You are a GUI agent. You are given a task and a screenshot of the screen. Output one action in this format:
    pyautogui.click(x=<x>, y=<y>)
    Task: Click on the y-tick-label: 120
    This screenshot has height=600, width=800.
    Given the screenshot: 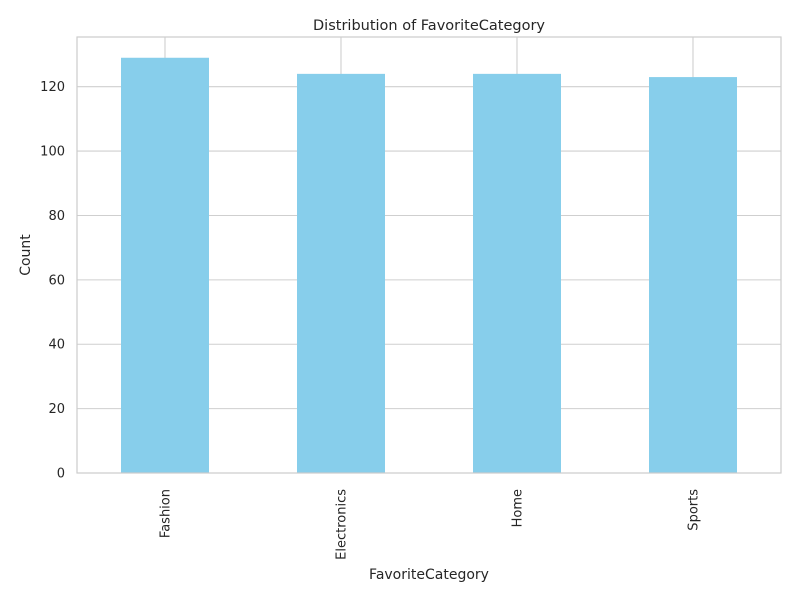 What is the action you would take?
    pyautogui.click(x=52, y=87)
    